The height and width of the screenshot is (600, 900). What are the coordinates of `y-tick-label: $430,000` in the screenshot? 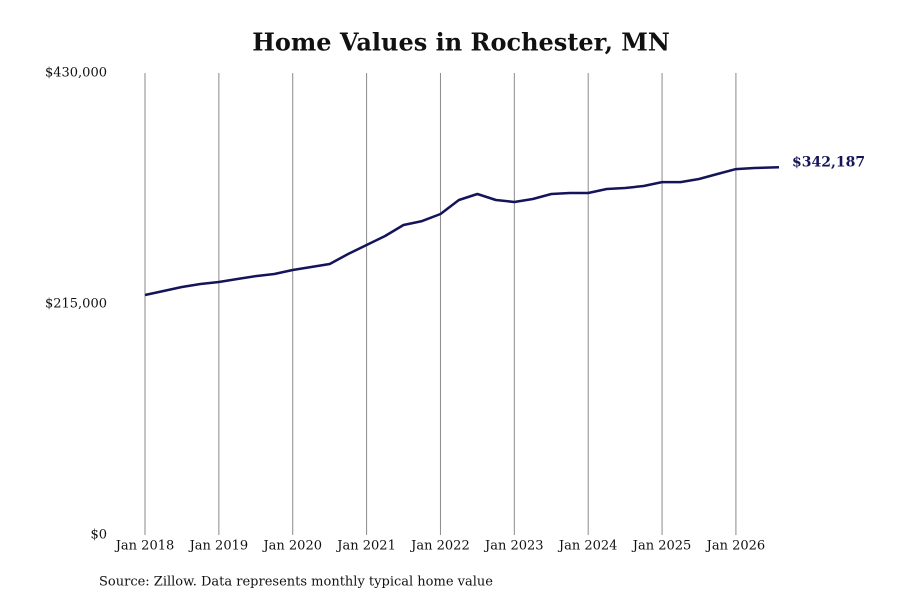 It's located at (76, 73).